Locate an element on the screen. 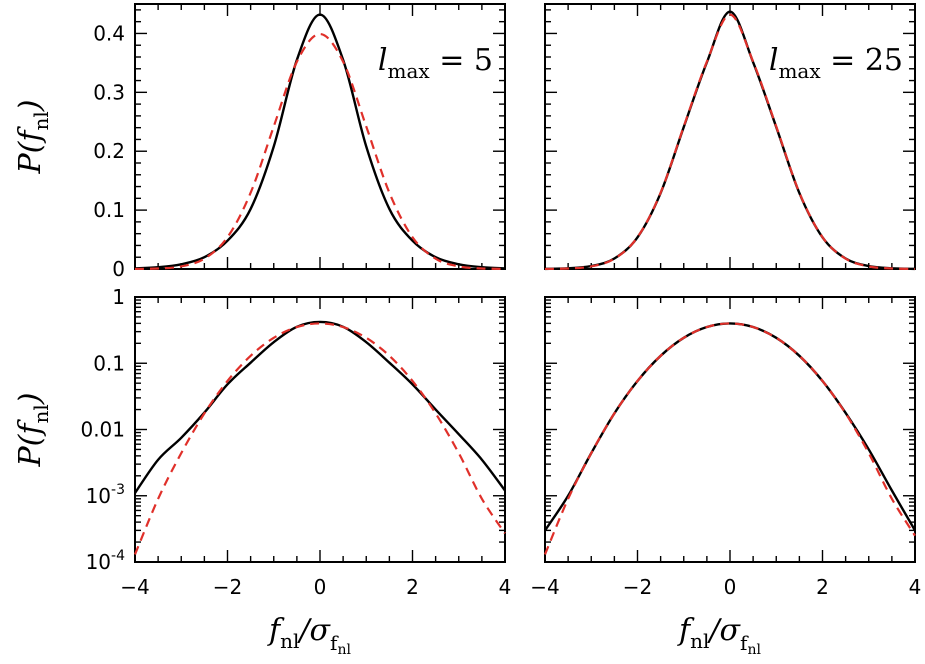 The width and height of the screenshot is (925, 664). y-tick-label: 0.2 is located at coordinates (109, 151).